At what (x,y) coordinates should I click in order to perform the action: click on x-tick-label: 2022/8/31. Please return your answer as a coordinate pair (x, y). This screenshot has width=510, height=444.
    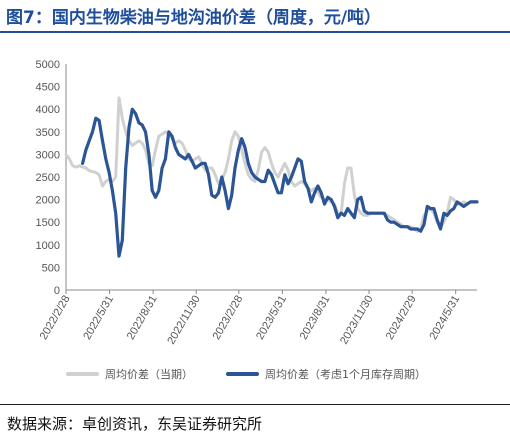
    Looking at the image, I should click on (142, 318).